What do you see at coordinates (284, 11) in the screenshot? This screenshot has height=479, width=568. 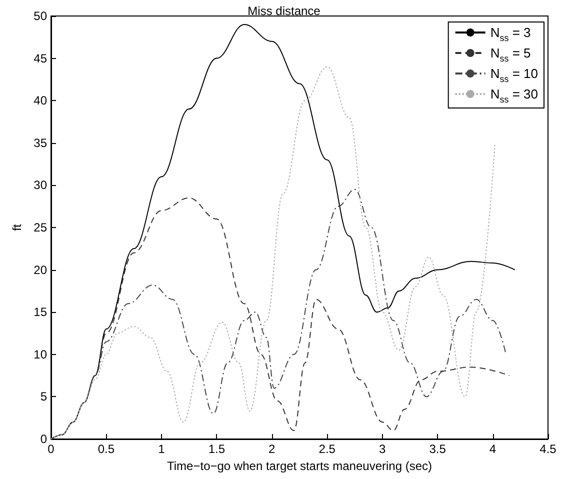 I see `chart-title: Miss distance` at bounding box center [284, 11].